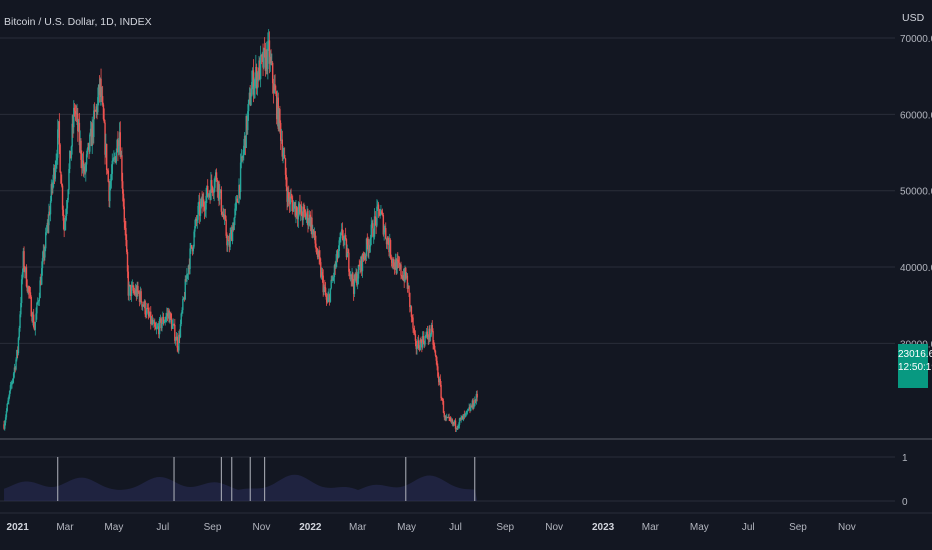 The height and width of the screenshot is (550, 932). Describe the element at coordinates (913, 18) in the screenshot. I see `currency-label: USD` at that location.